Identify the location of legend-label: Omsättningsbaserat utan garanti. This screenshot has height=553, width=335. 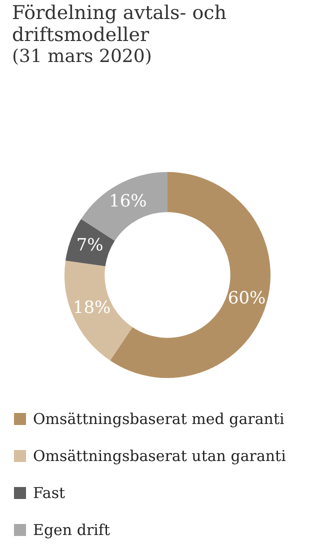
(159, 455).